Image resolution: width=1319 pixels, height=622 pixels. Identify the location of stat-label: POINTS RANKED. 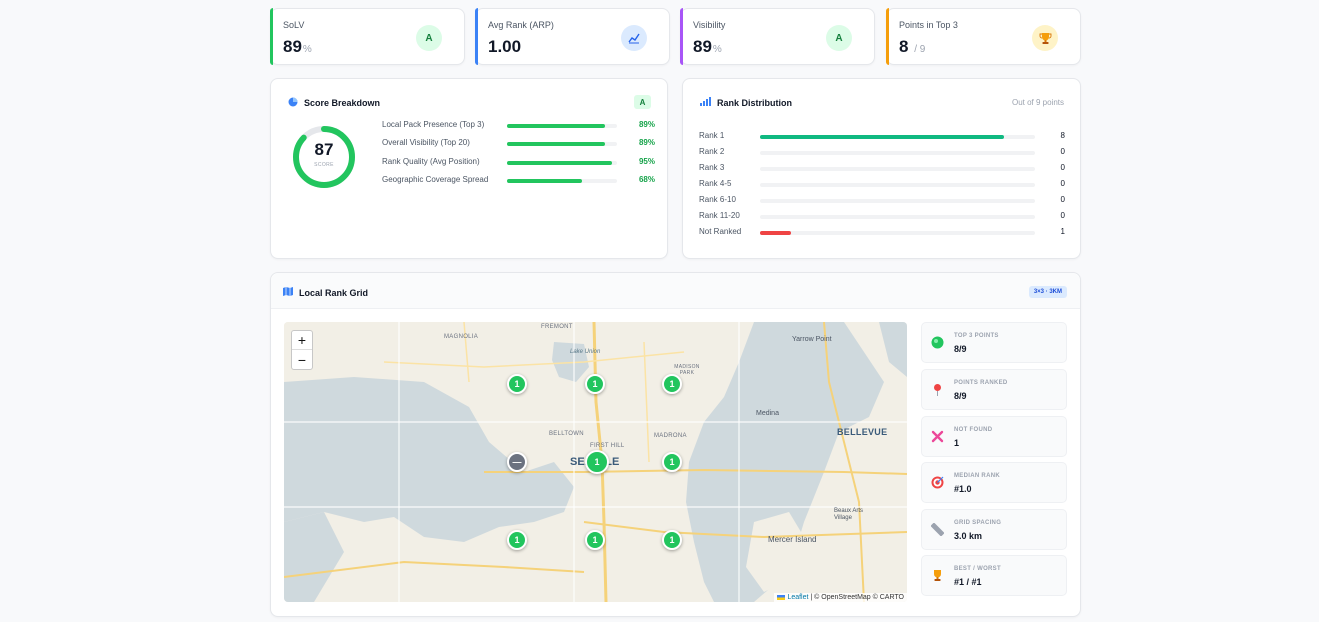
(981, 383).